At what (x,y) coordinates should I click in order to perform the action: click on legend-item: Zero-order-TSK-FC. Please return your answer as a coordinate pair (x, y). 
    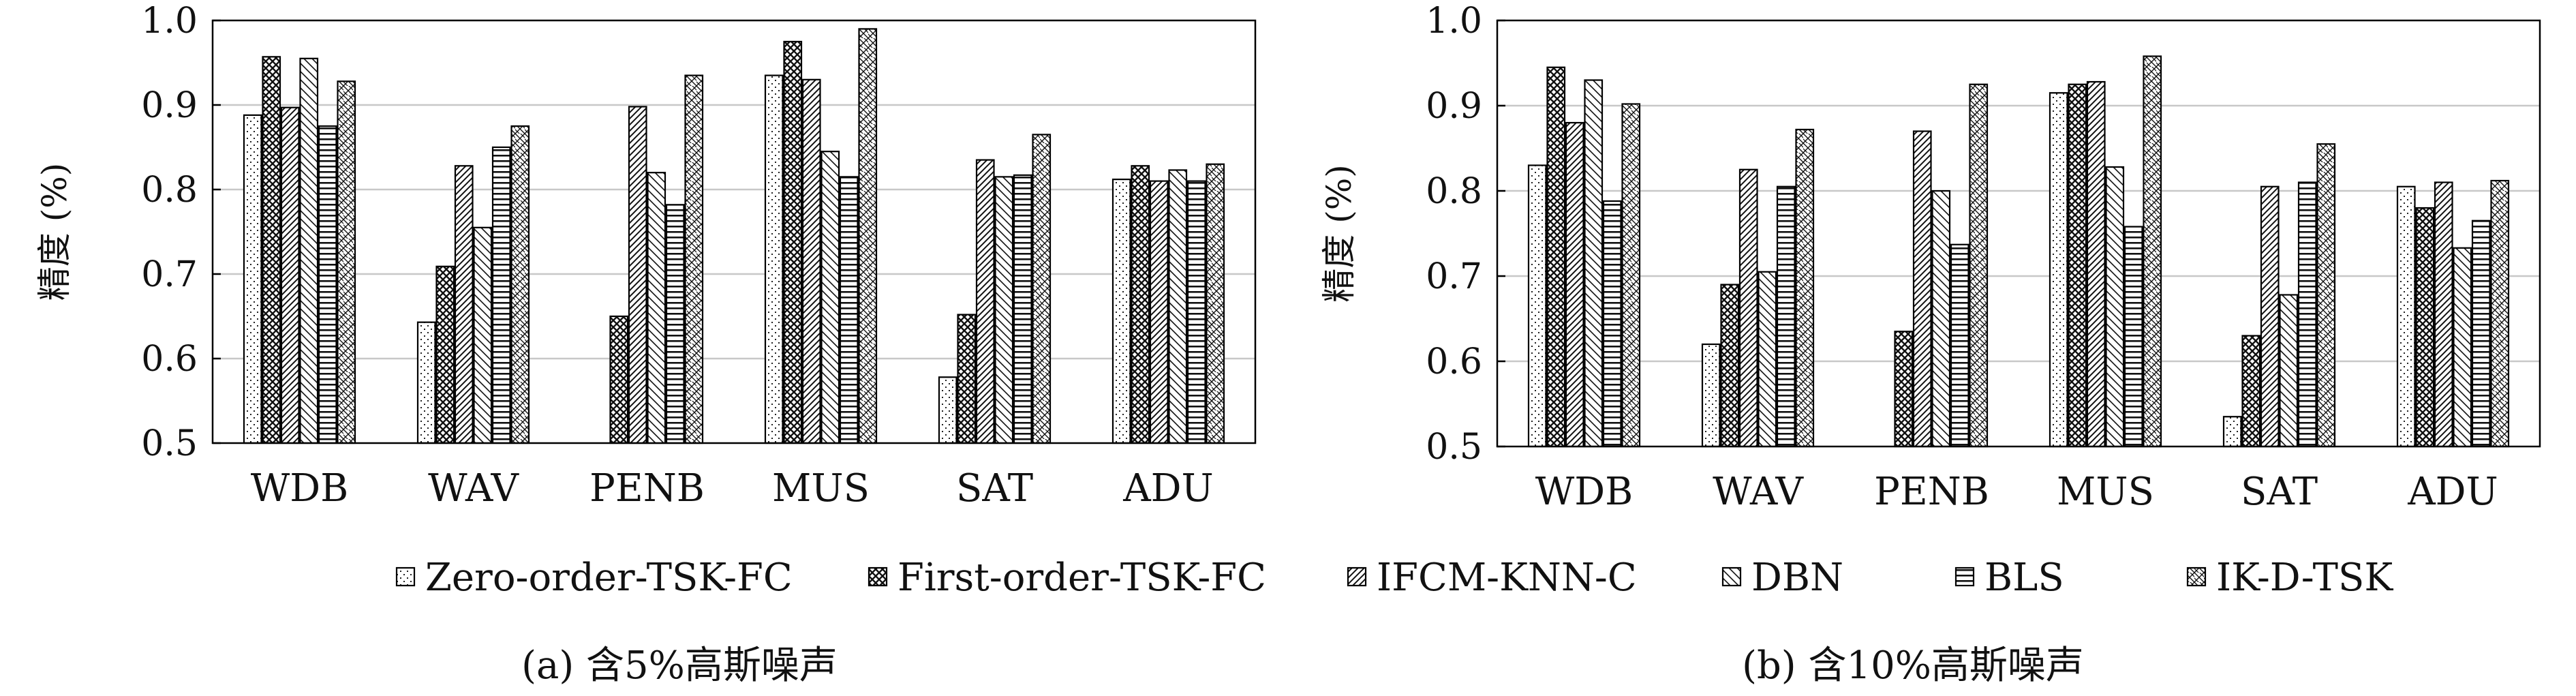
    Looking at the image, I should click on (594, 578).